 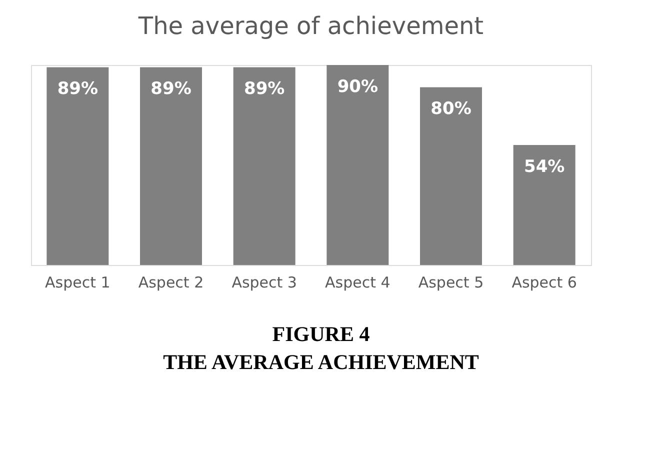 I want to click on data-label: 54%, so click(x=544, y=167).